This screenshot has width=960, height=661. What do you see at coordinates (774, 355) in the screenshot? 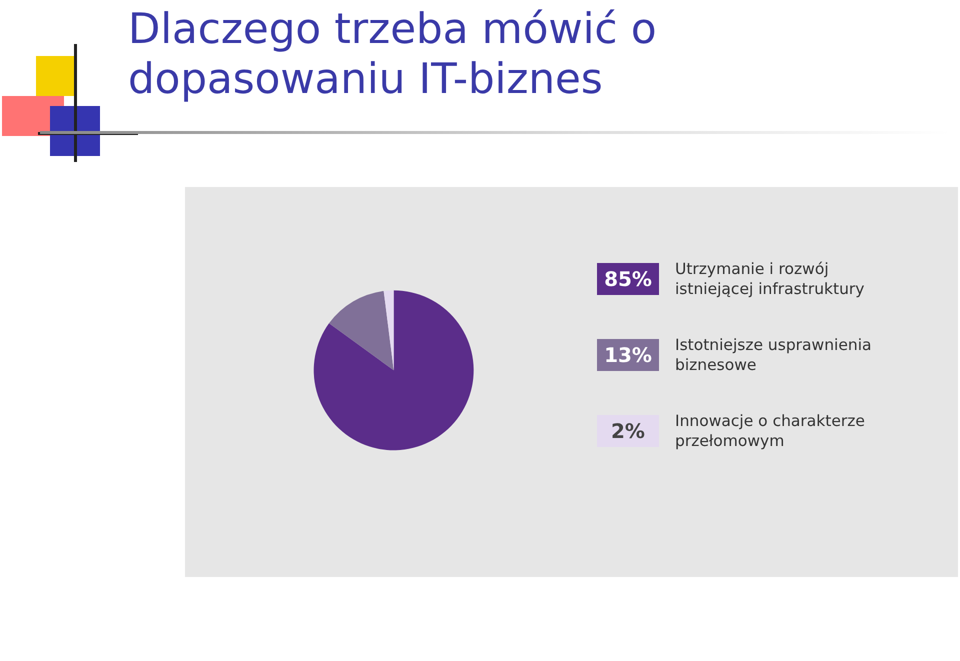
I see `legend-label: Istotniejsze usprawnienia biznesowe` at bounding box center [774, 355].